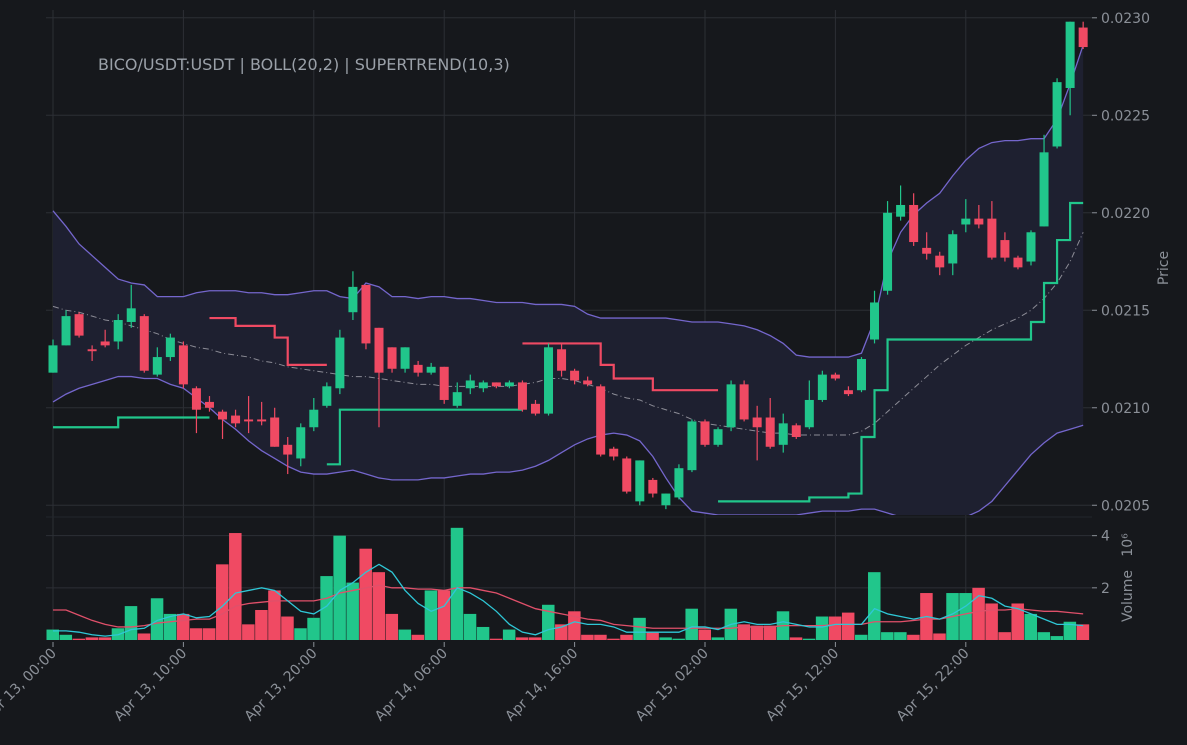 The width and height of the screenshot is (1187, 745). I want to click on volume-ma-fast, so click(568, 600).